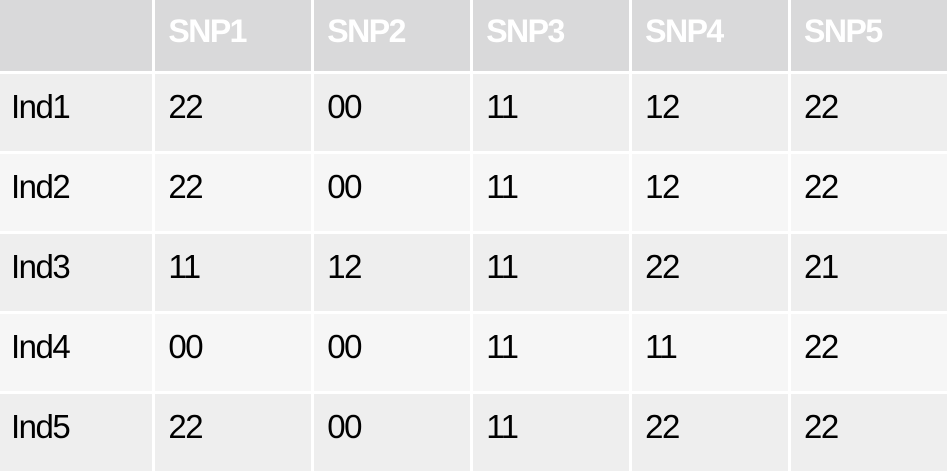  What do you see at coordinates (392, 35) in the screenshot?
I see `column-header-snp2: SNP2` at bounding box center [392, 35].